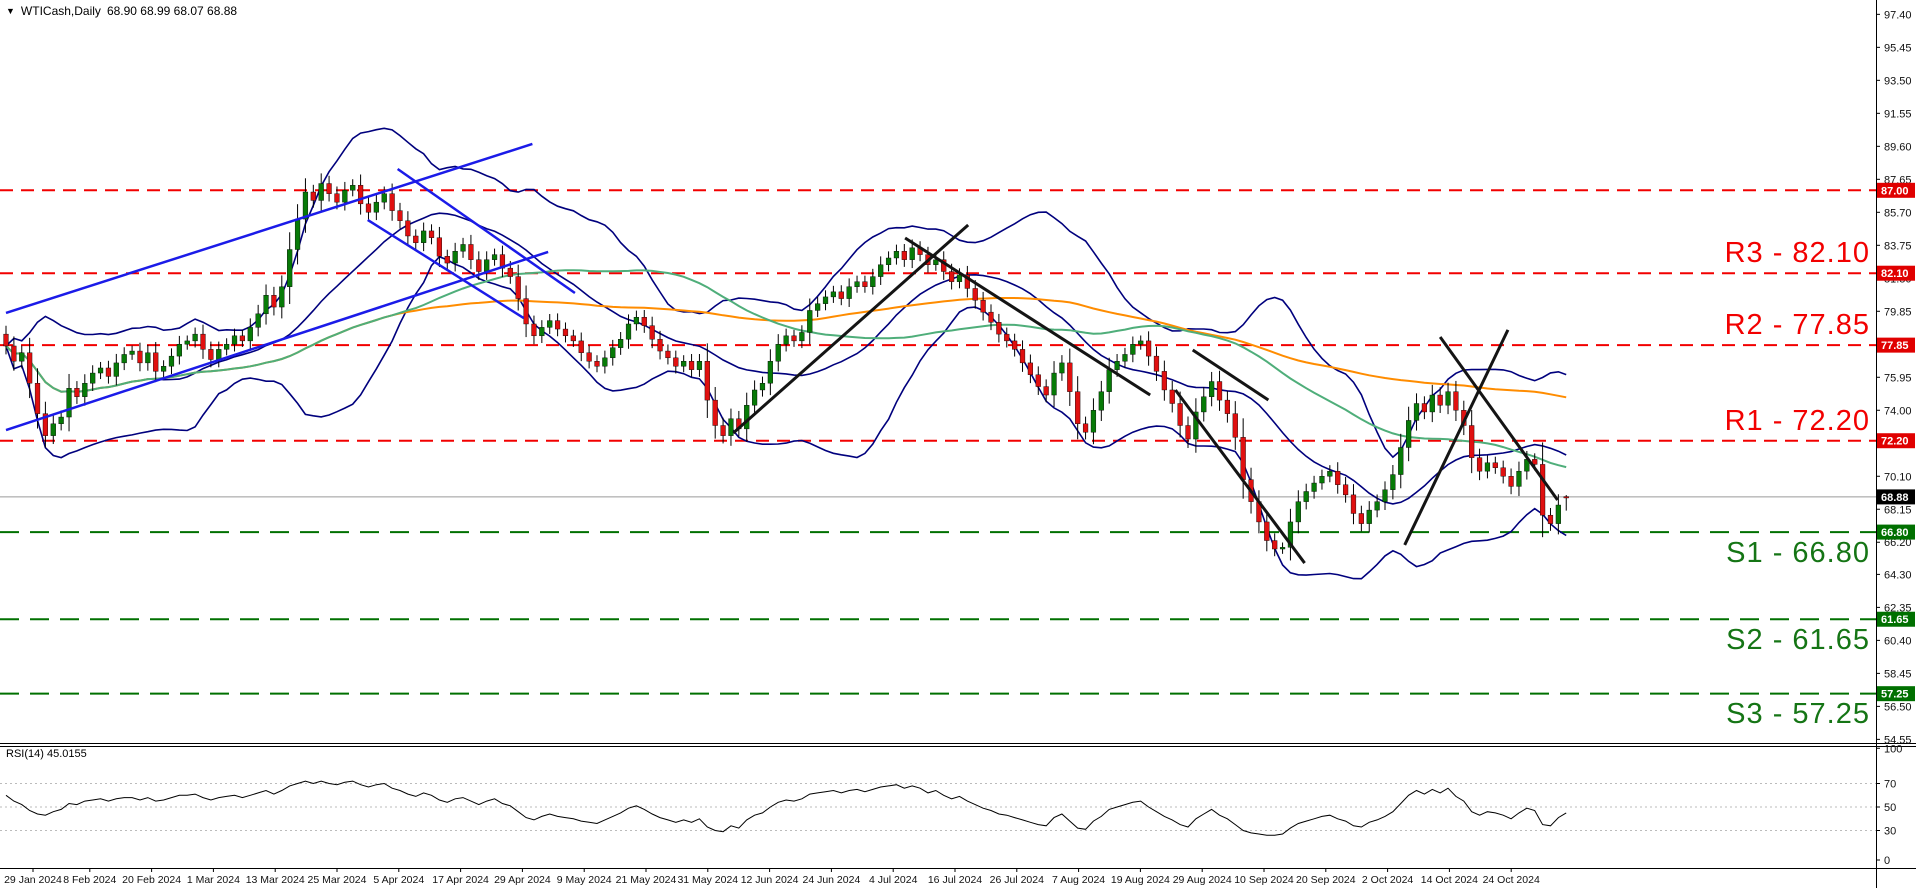 The height and width of the screenshot is (888, 1916). What do you see at coordinates (1798, 553) in the screenshot?
I see `support-label-s1: S1 - 66.80` at bounding box center [1798, 553].